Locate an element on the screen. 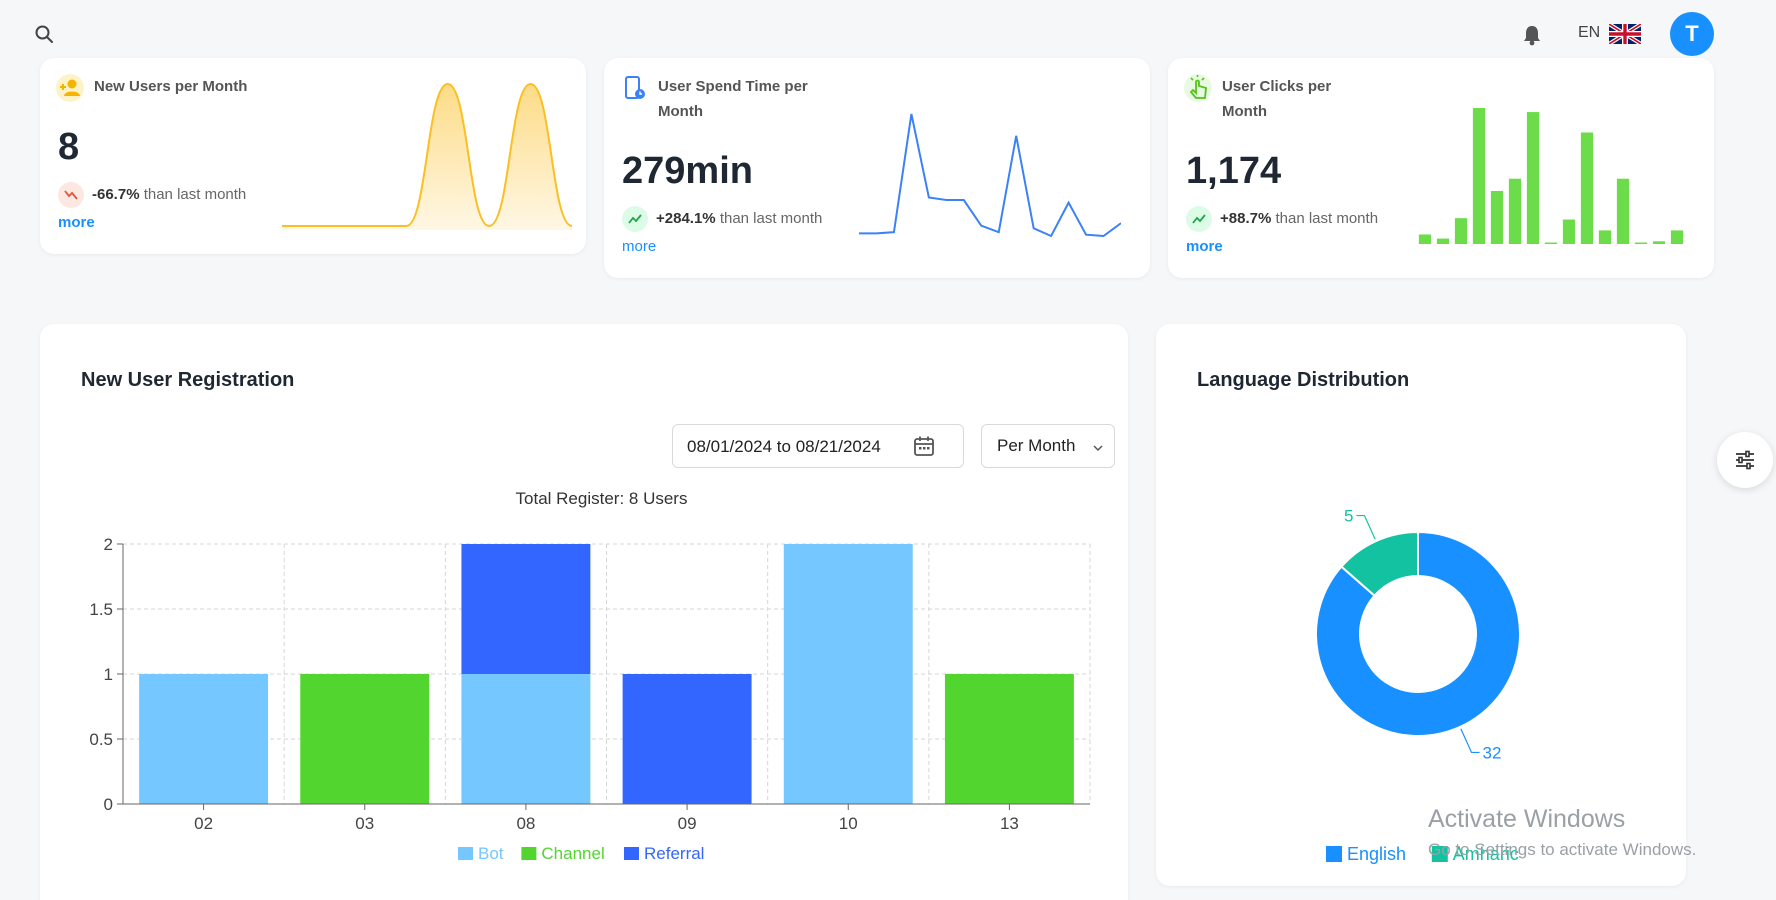 Image resolution: width=1776 pixels, height=900 pixels. x-tick-label: 02 is located at coordinates (203, 823).